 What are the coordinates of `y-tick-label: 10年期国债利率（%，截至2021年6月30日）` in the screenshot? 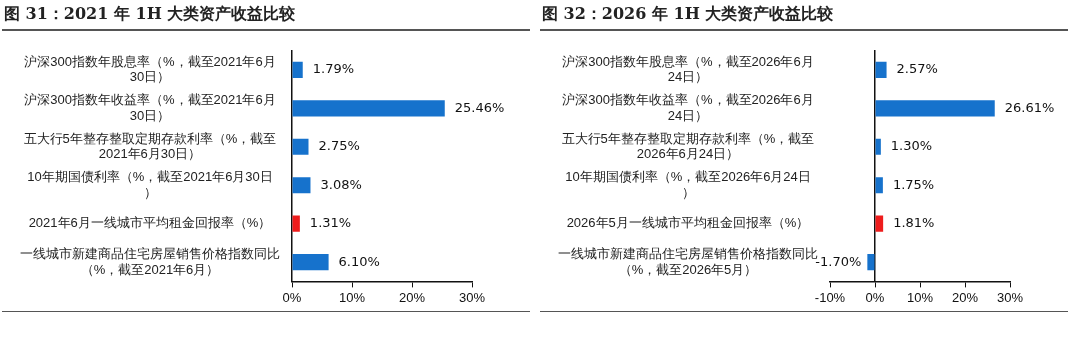 It's located at (150, 184).